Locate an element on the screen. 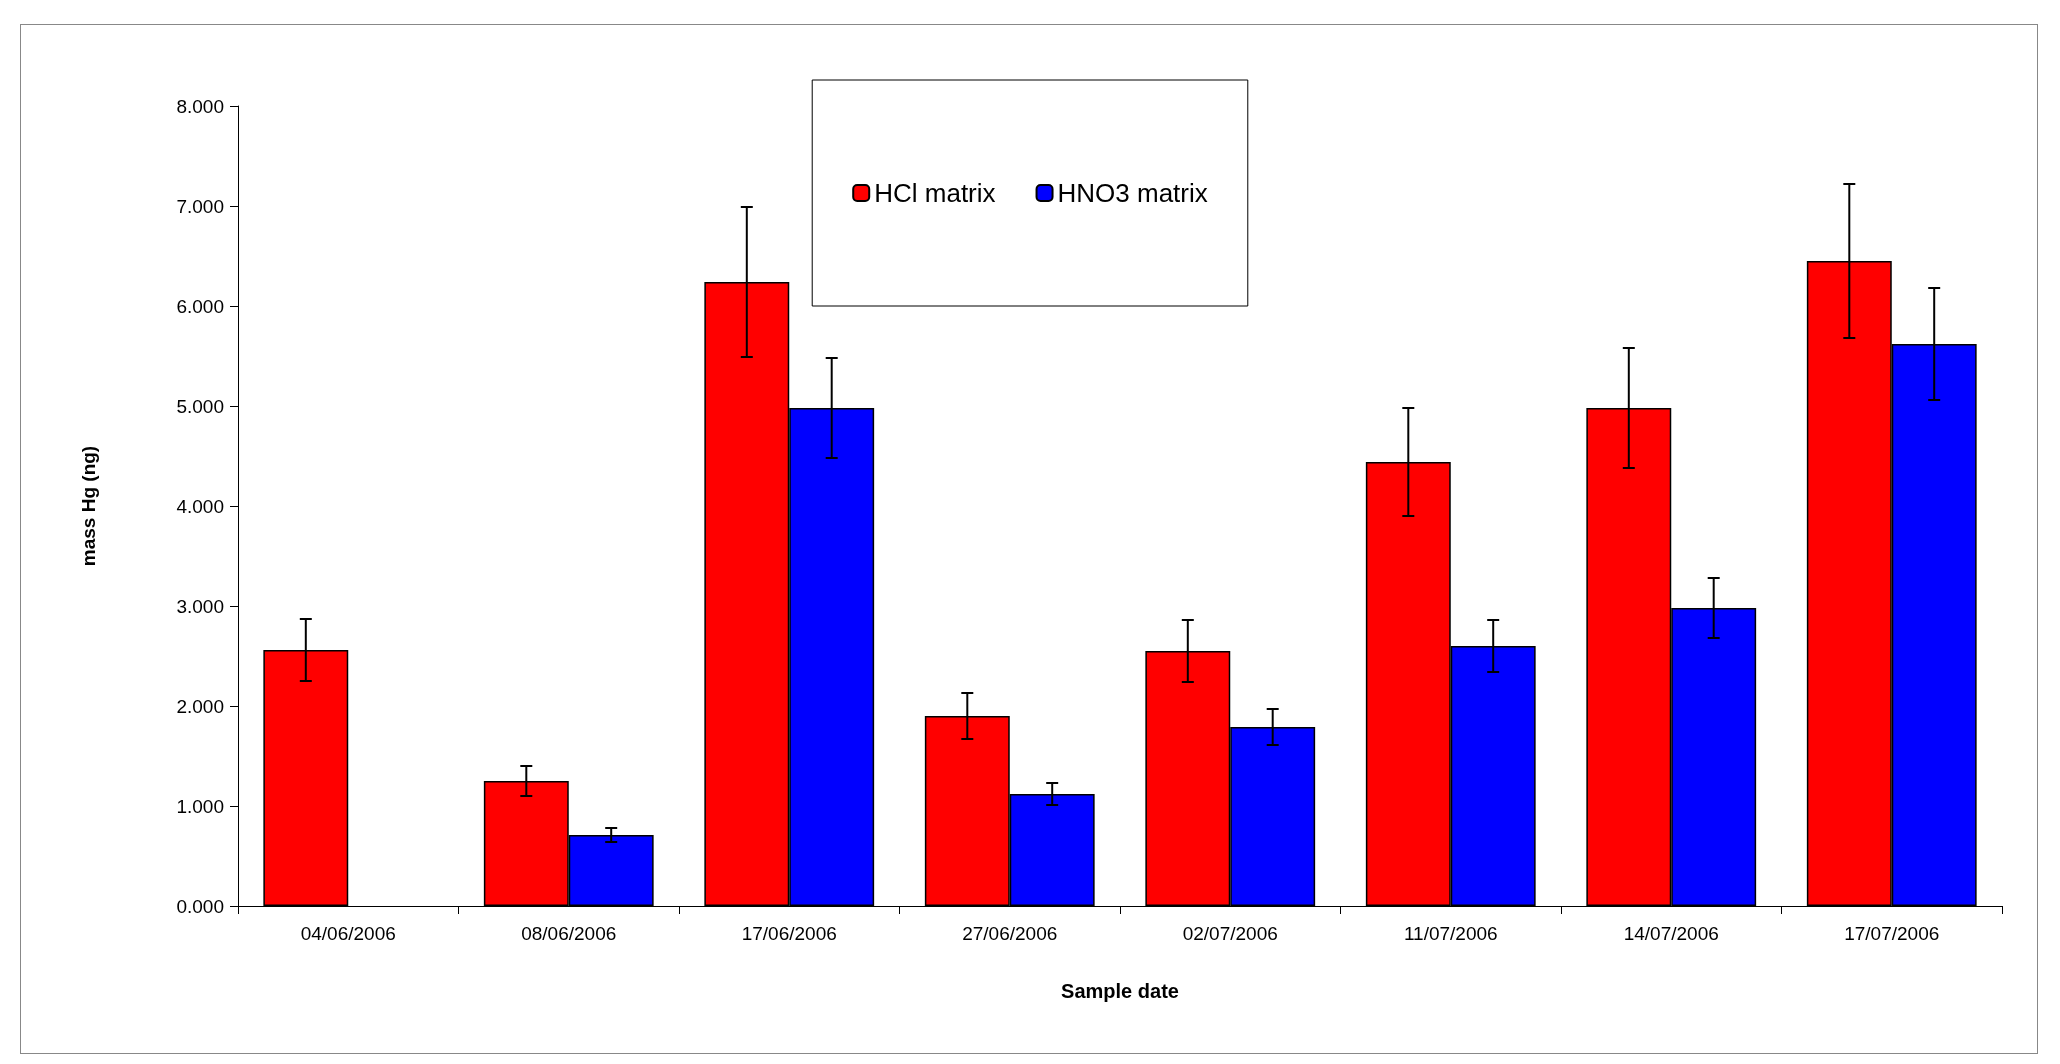 The image size is (2060, 1064). legend-label: HCl matrix is located at coordinates (935, 193).